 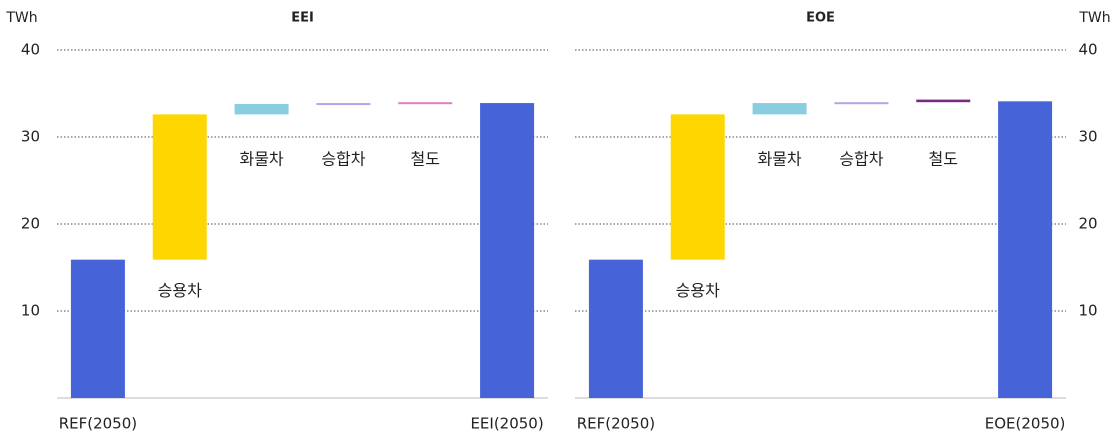 What do you see at coordinates (1025, 424) in the screenshot?
I see `category-label: EOE(2050)` at bounding box center [1025, 424].